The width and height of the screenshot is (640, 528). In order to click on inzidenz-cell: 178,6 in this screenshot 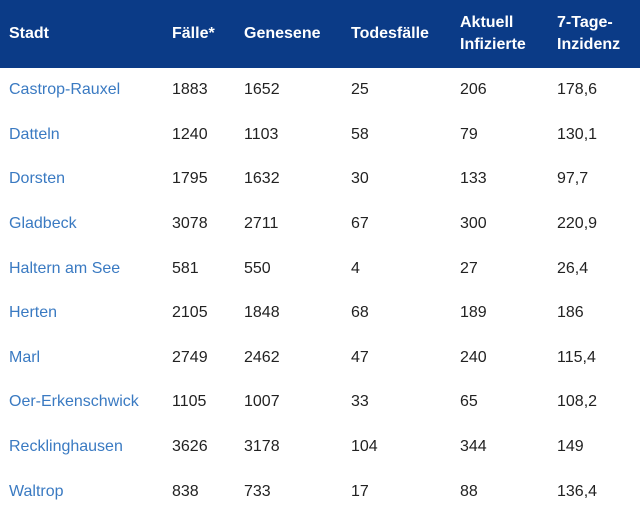, I will do `click(577, 90)`.